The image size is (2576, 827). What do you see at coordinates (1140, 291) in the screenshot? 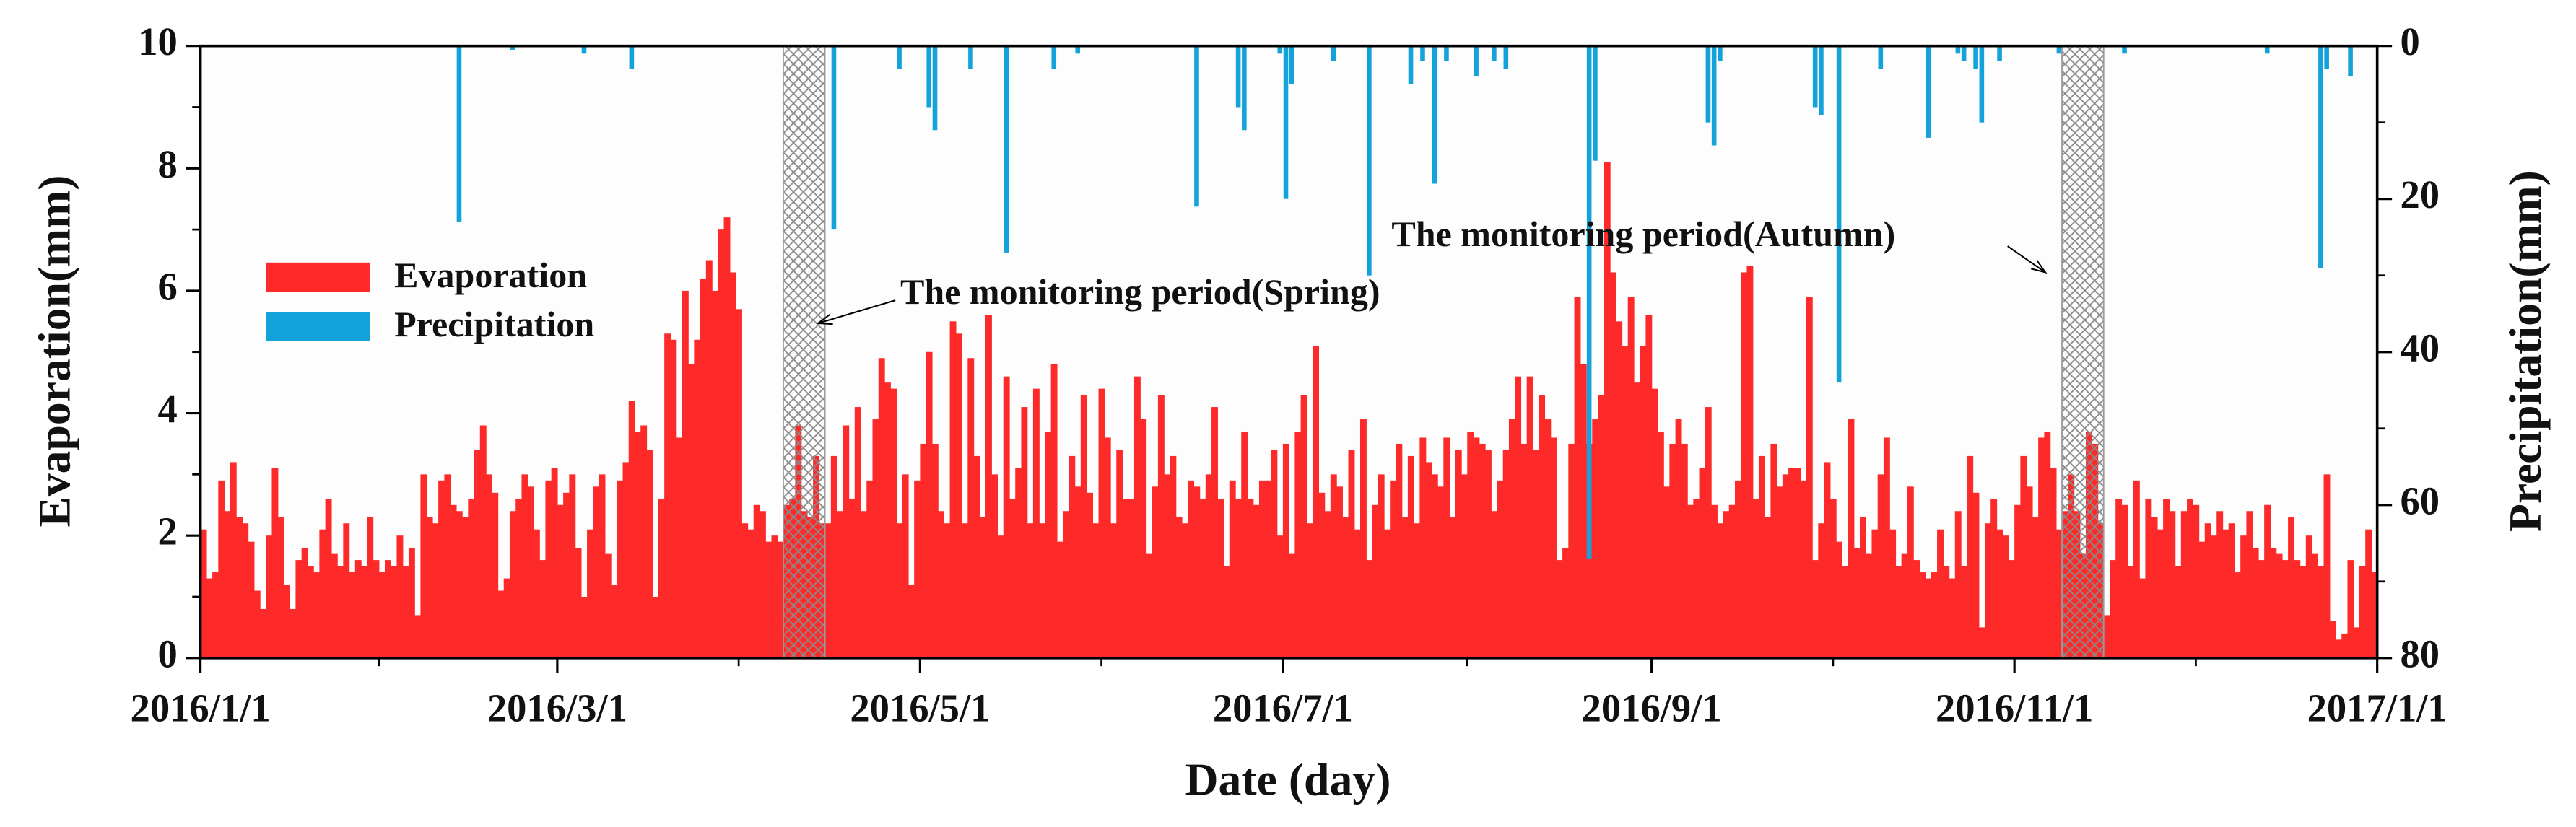
I see `annotation-text: The monitoring period(Spring)` at bounding box center [1140, 291].